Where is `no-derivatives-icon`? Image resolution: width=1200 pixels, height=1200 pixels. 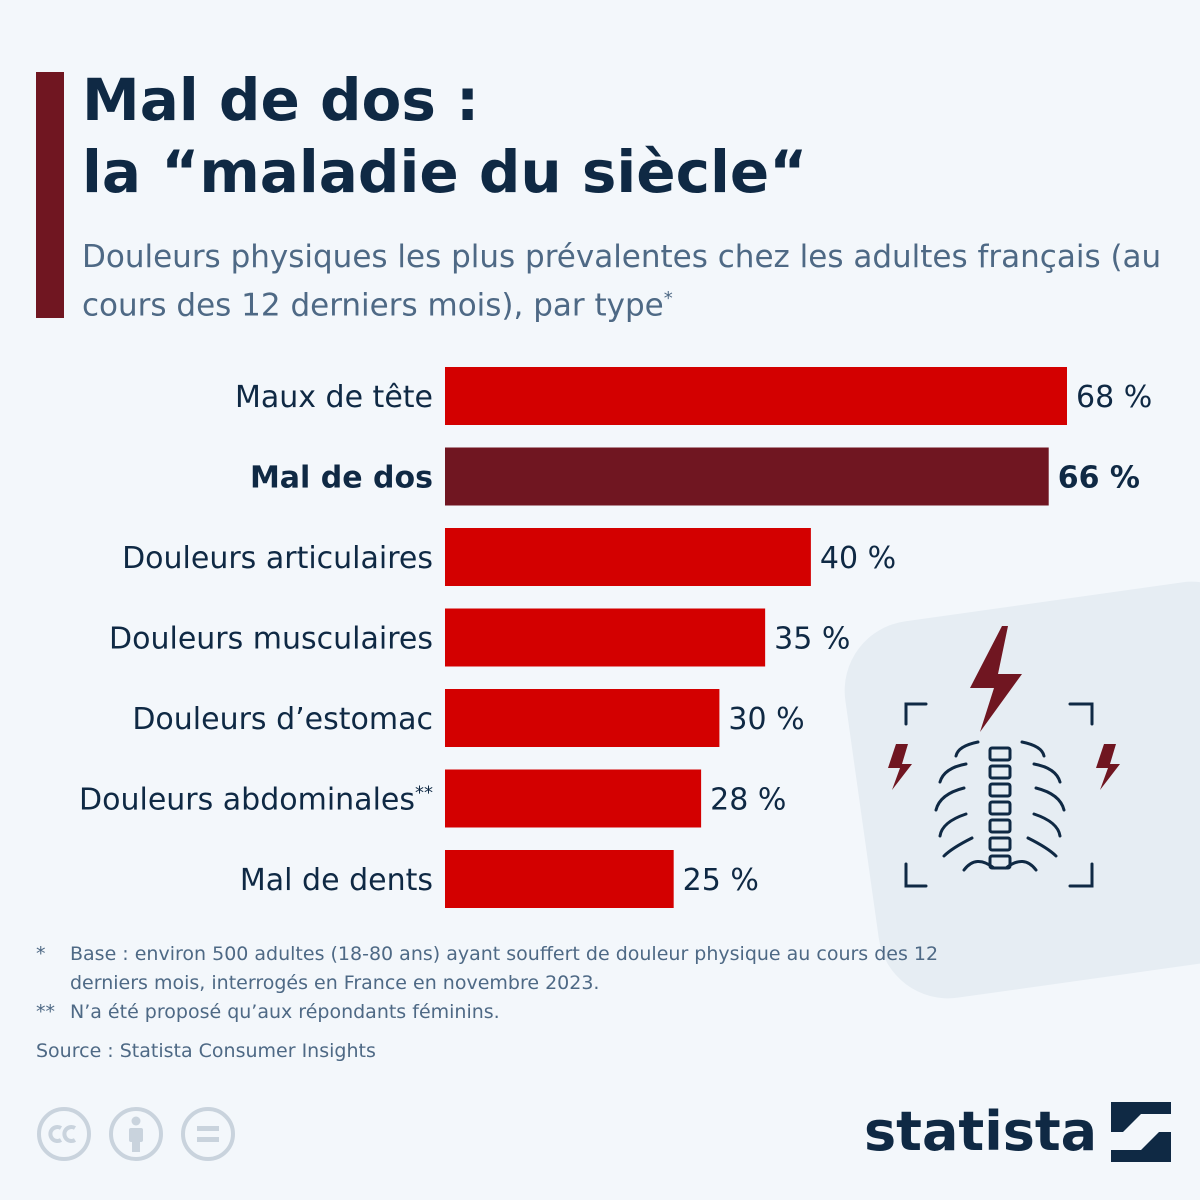 no-derivatives-icon is located at coordinates (208, 1134).